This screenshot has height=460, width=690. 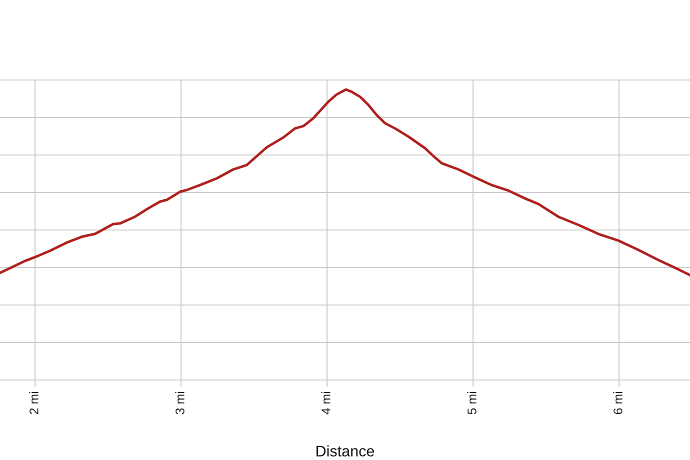 What do you see at coordinates (179, 403) in the screenshot?
I see `x-tick-label: 3 mi` at bounding box center [179, 403].